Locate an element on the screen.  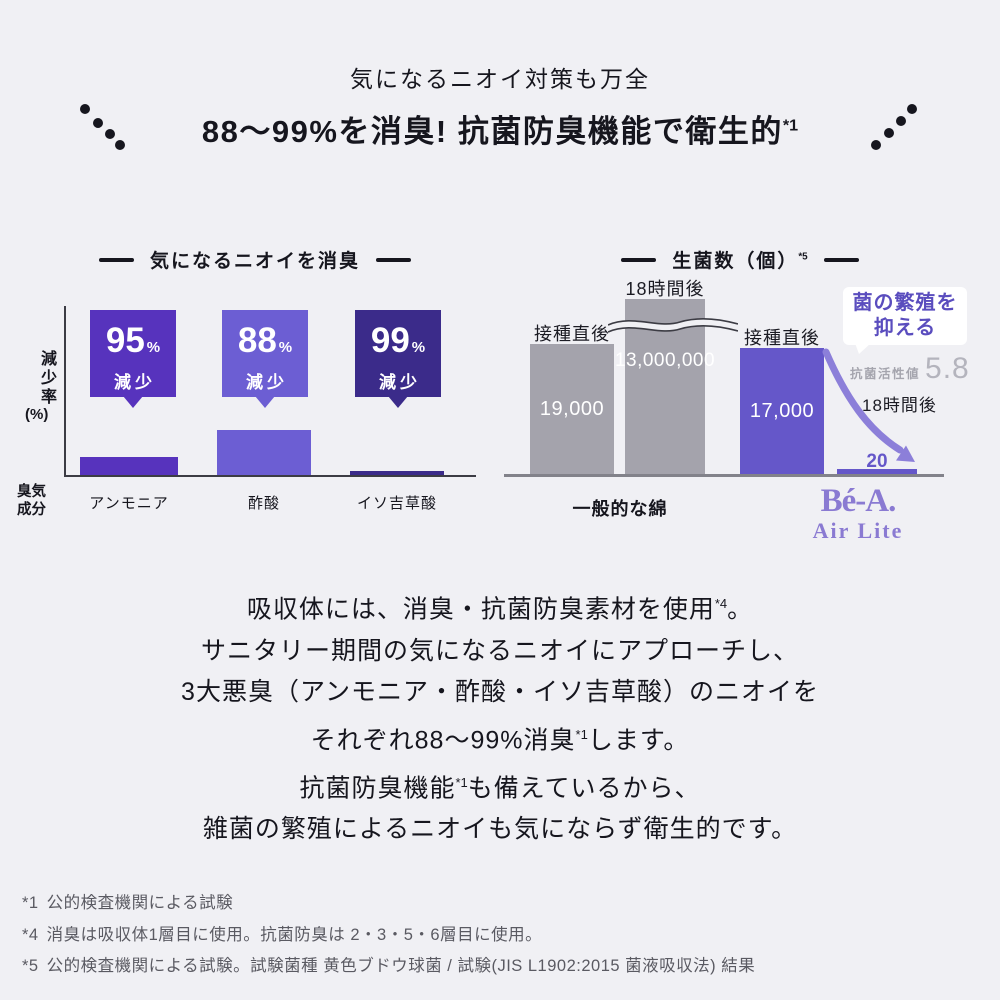
label-cotton-18h: 18時間後 is located at coordinates (665, 289).